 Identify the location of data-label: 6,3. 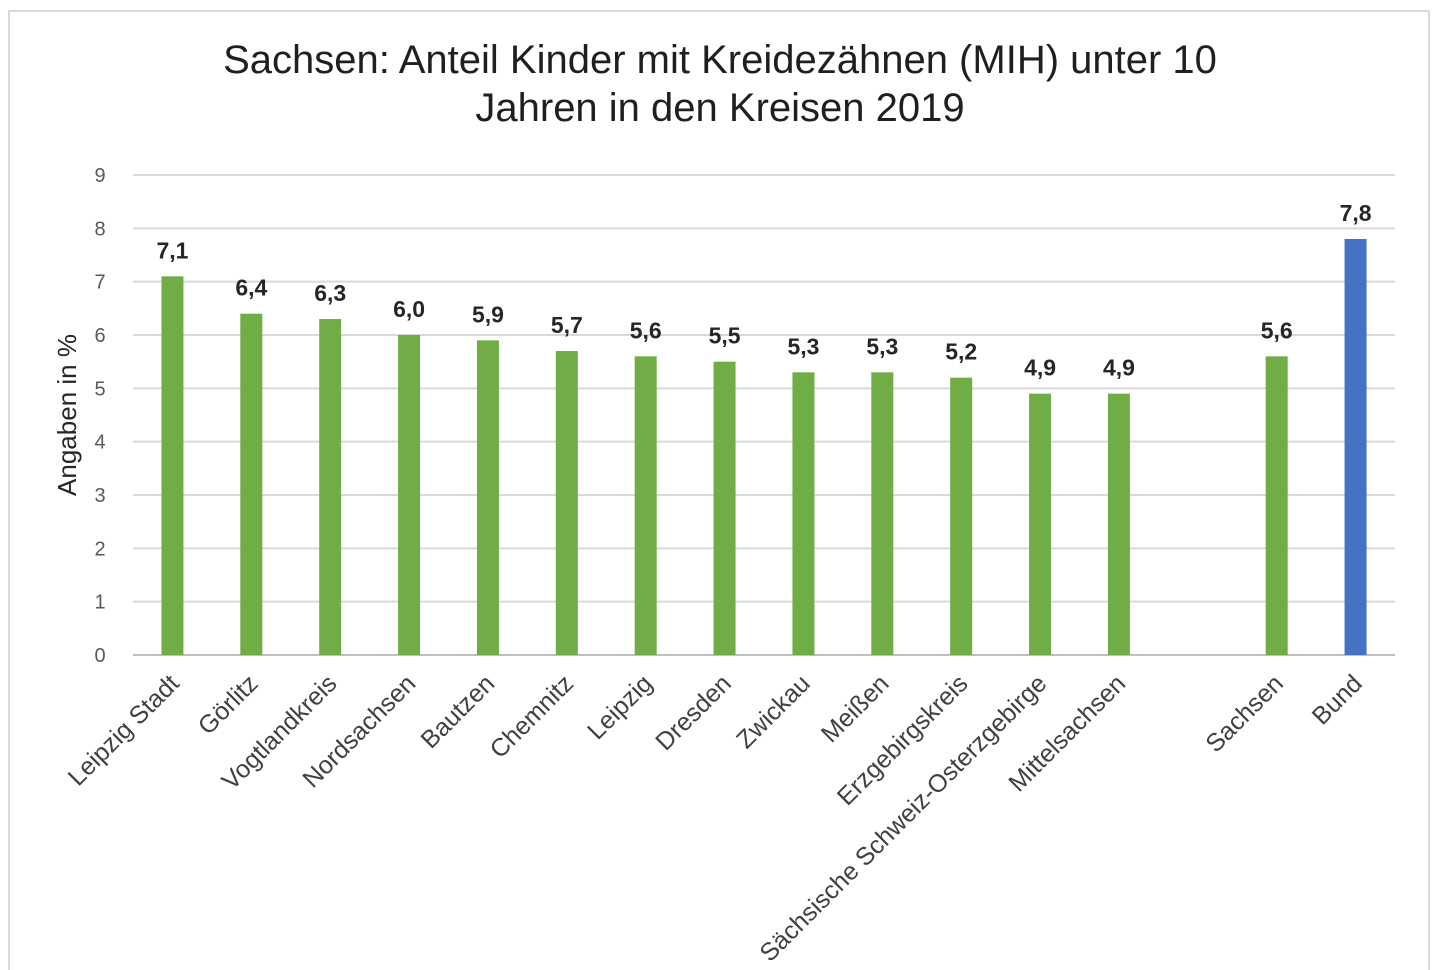
(330, 293).